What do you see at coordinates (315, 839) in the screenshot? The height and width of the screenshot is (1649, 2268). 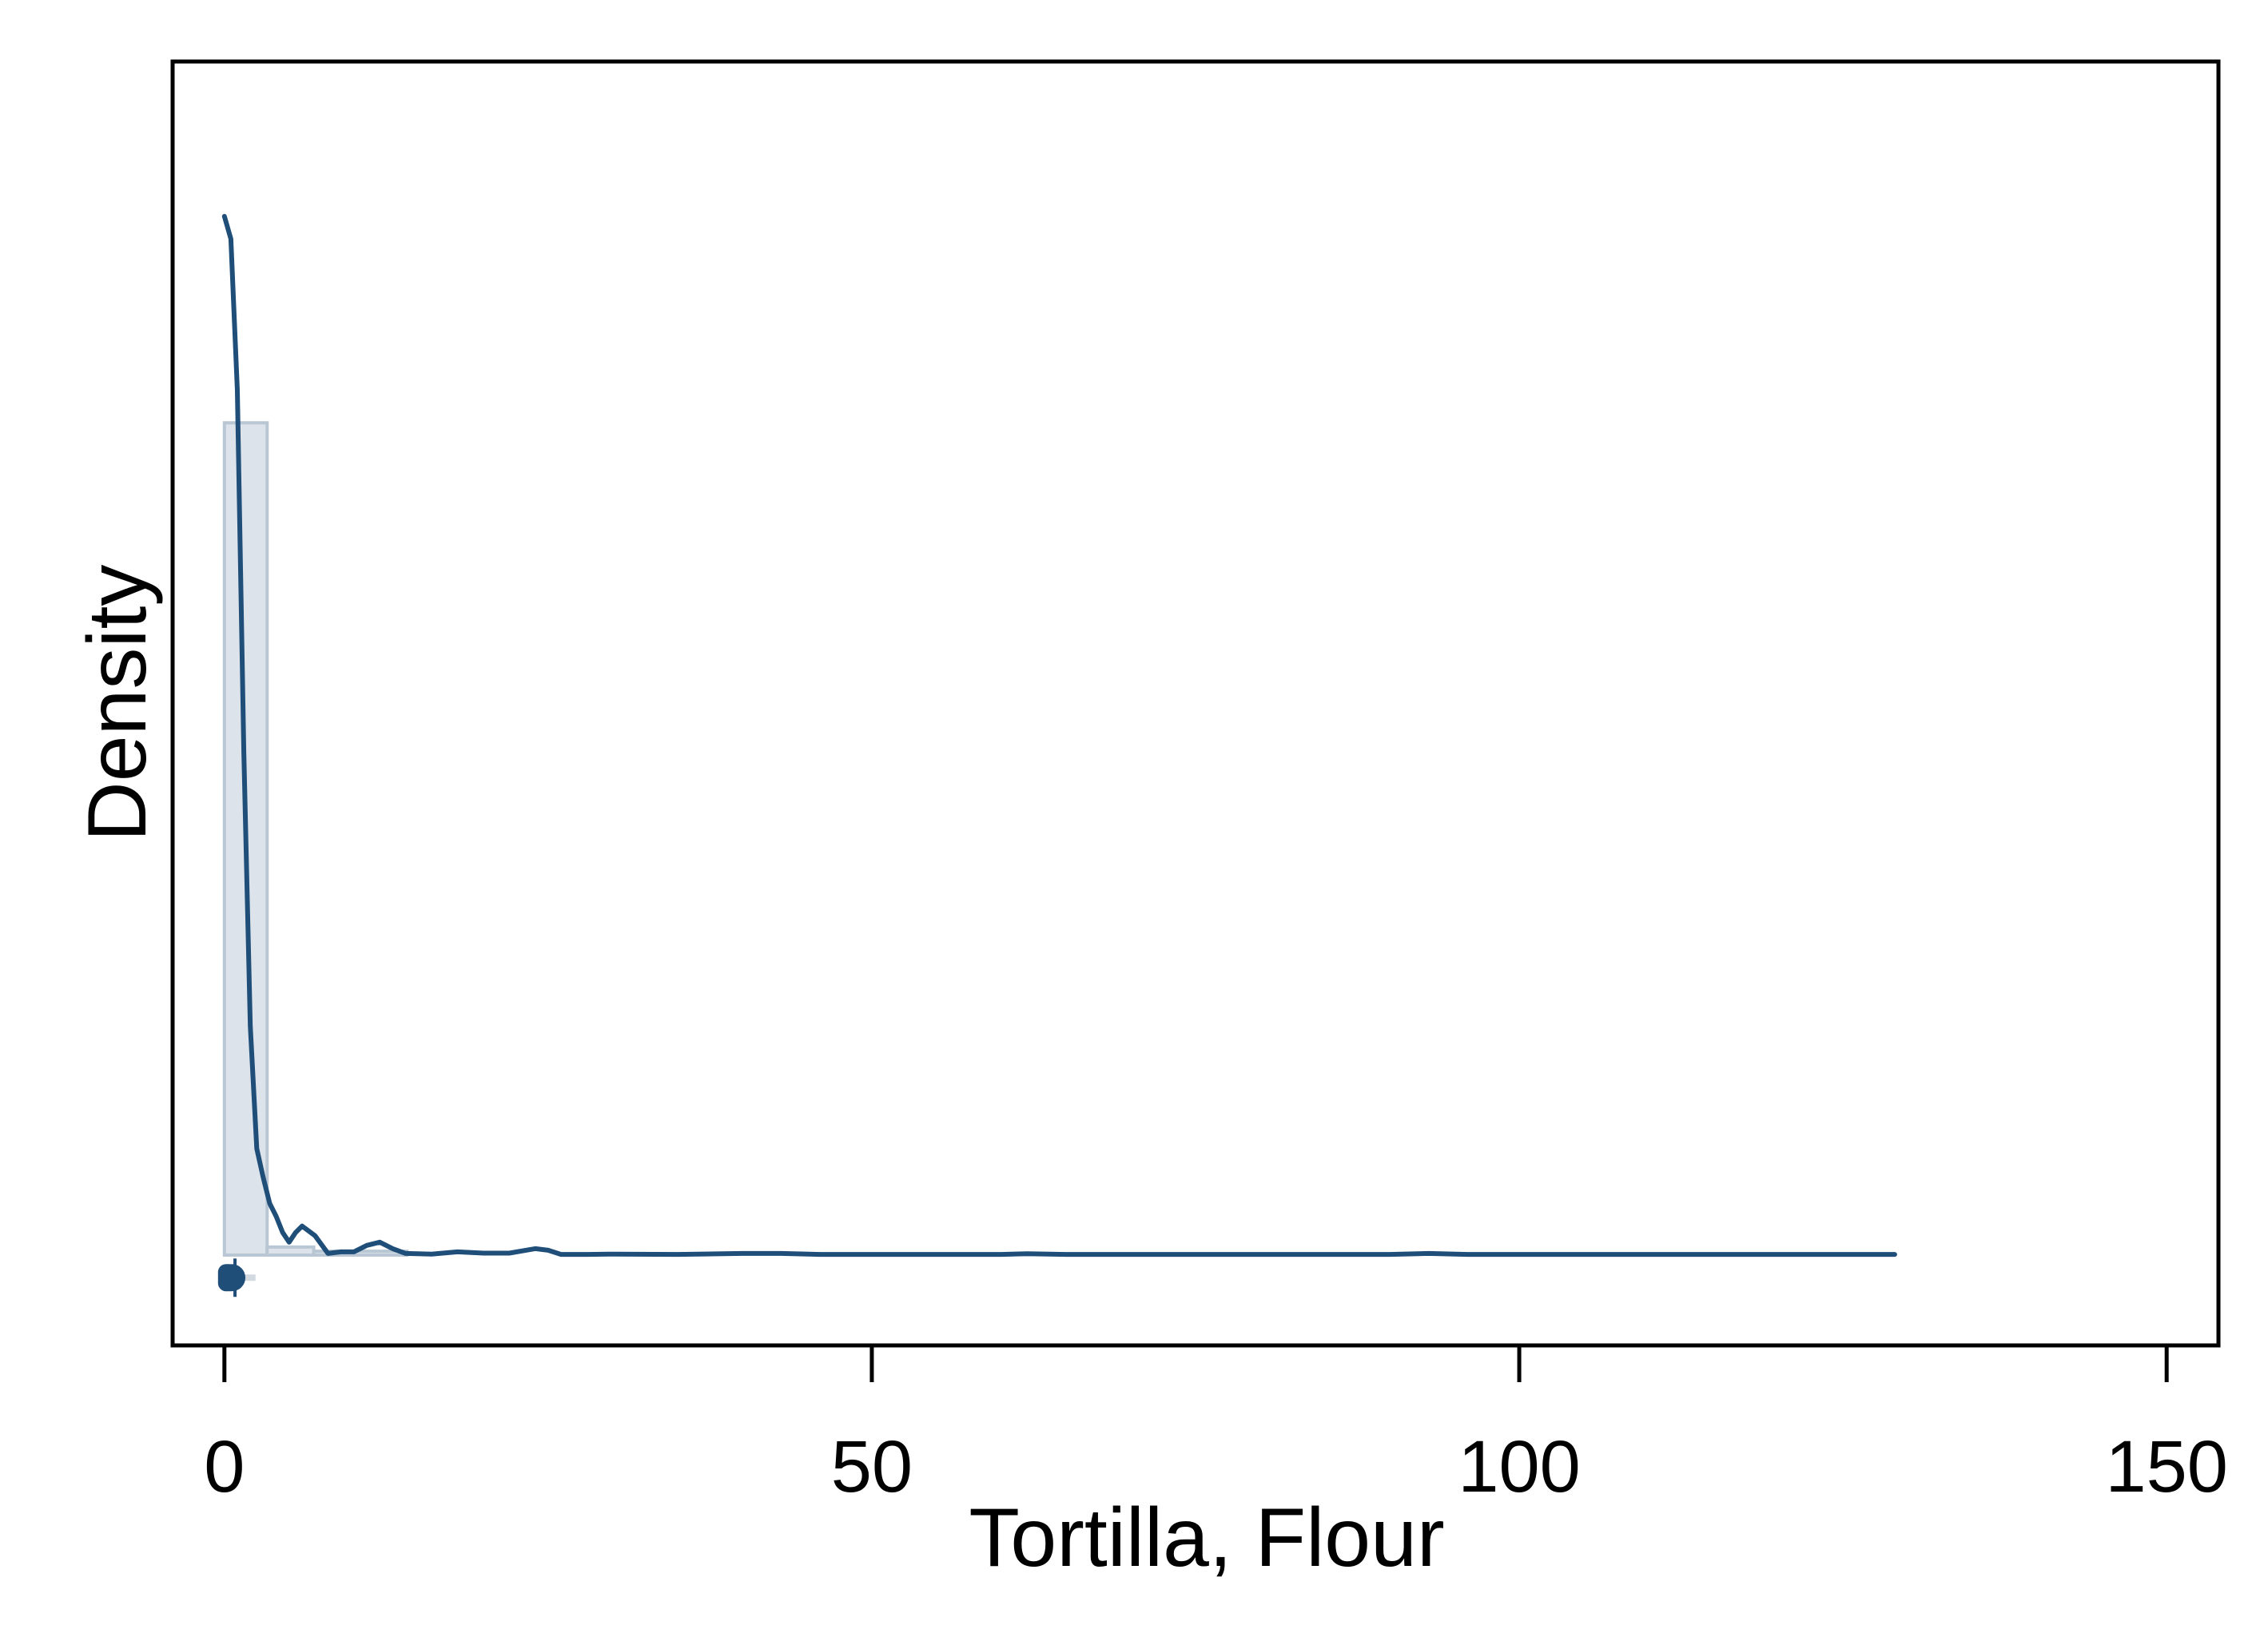 I see `histogram-bars` at bounding box center [315, 839].